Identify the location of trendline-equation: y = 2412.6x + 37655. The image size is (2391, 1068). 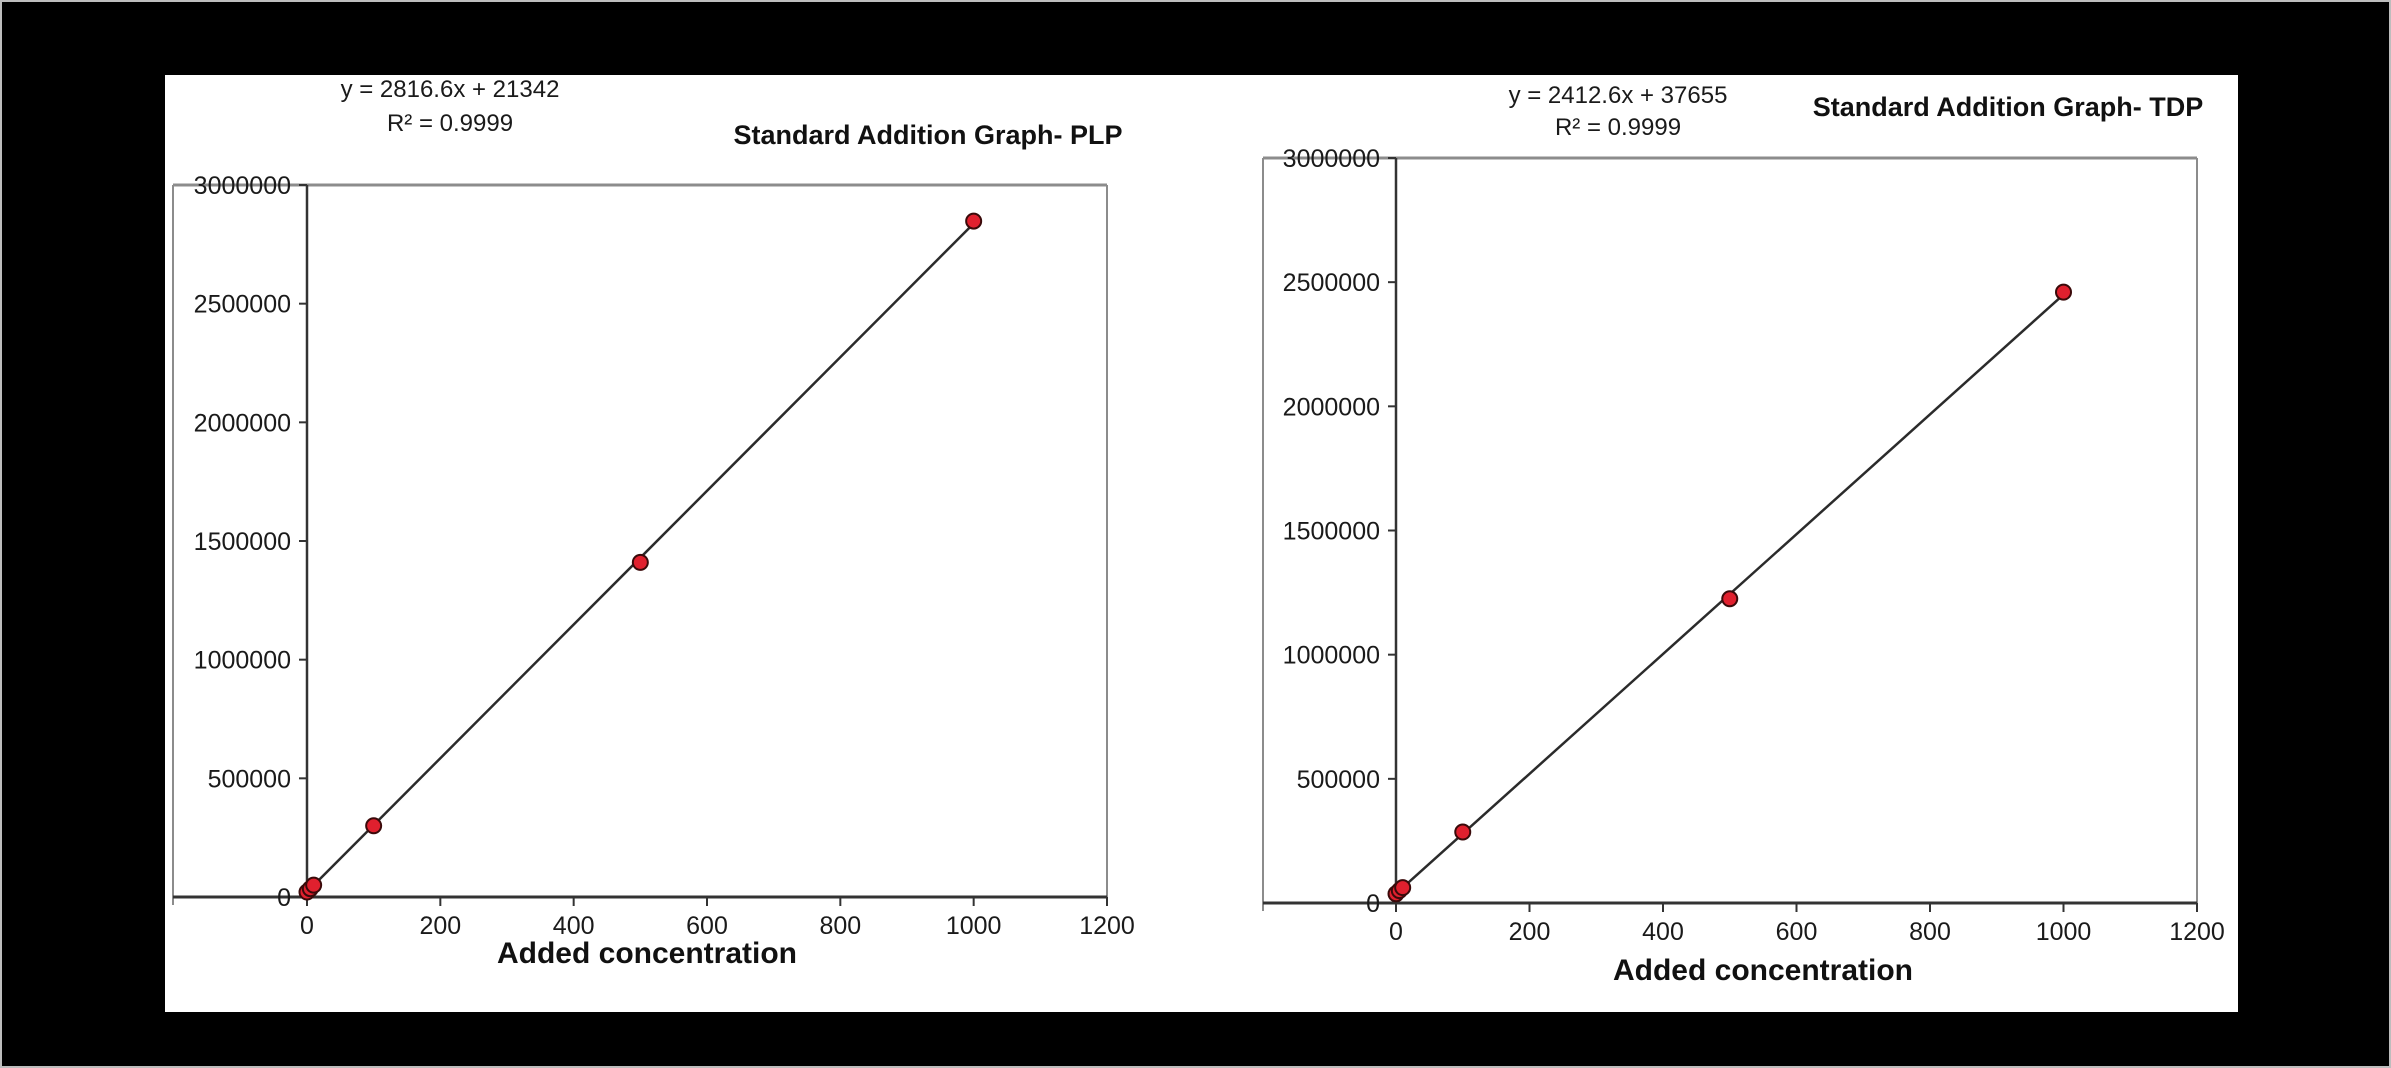
(1618, 95).